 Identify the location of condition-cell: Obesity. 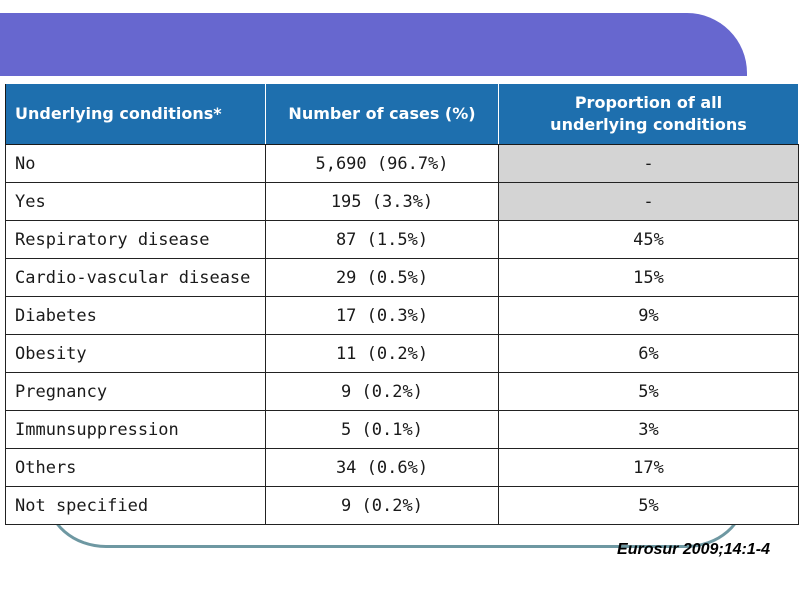
(135, 353).